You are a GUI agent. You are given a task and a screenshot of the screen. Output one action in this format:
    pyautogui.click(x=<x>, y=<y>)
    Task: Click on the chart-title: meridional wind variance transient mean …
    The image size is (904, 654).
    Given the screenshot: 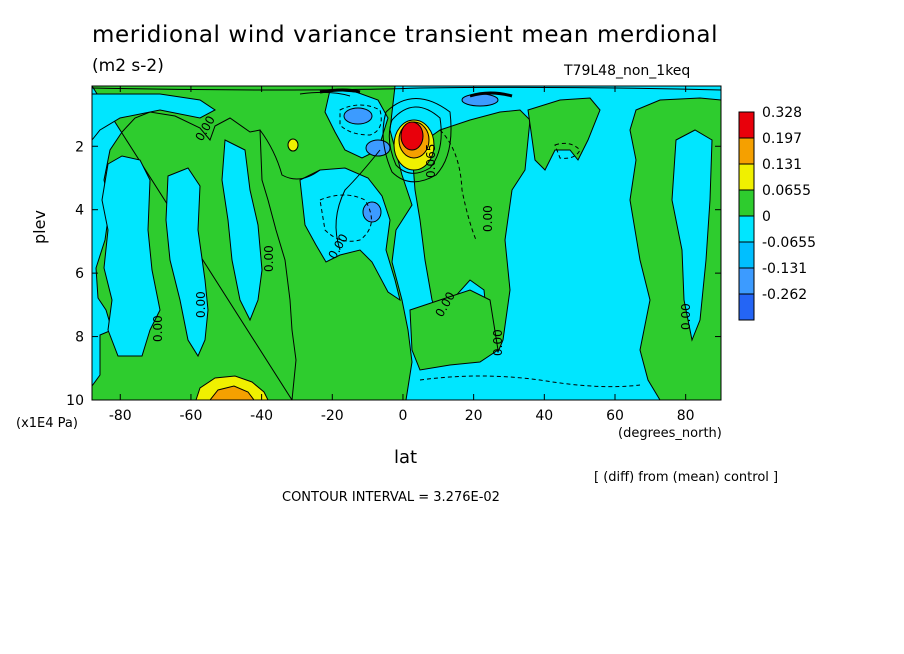 What is the action you would take?
    pyautogui.click(x=405, y=35)
    